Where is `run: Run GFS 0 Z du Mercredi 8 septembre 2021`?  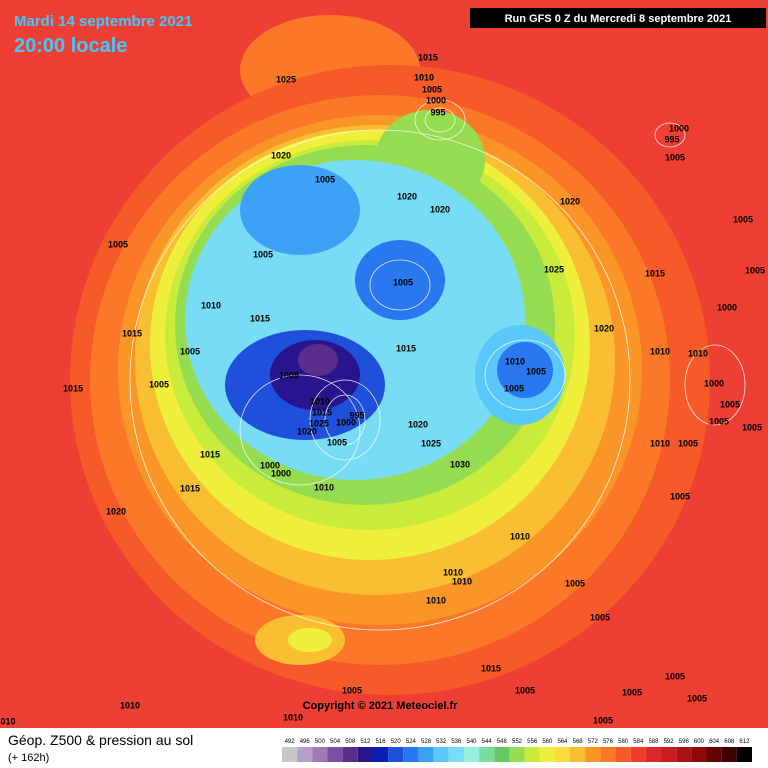 run: Run GFS 0 Z du Mercredi 8 septembre 2021 is located at coordinates (618, 19).